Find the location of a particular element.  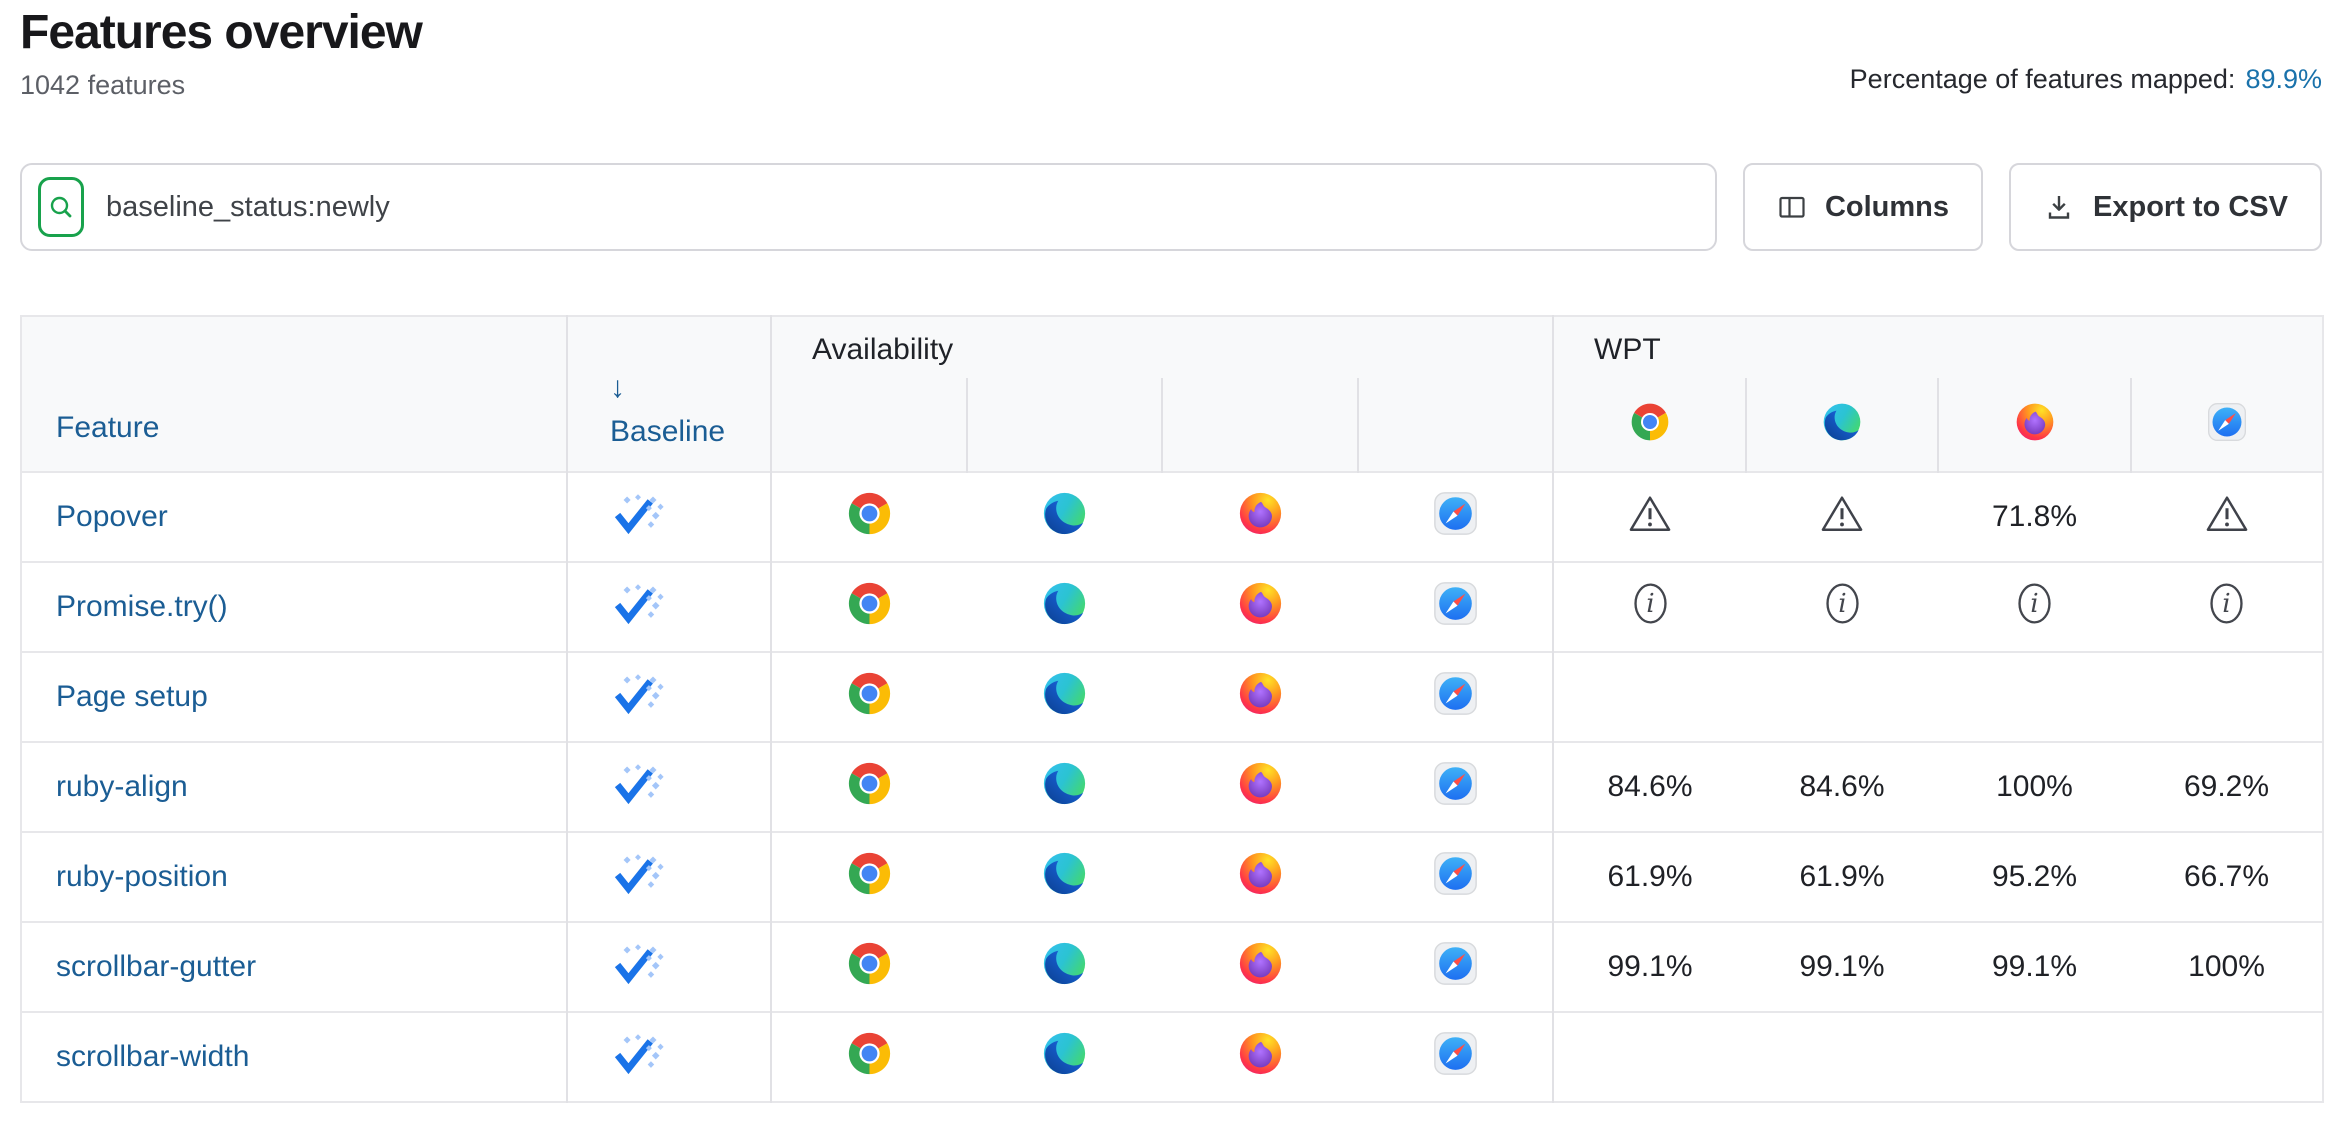

column-group-availability: Availability is located at coordinates (1161, 347).